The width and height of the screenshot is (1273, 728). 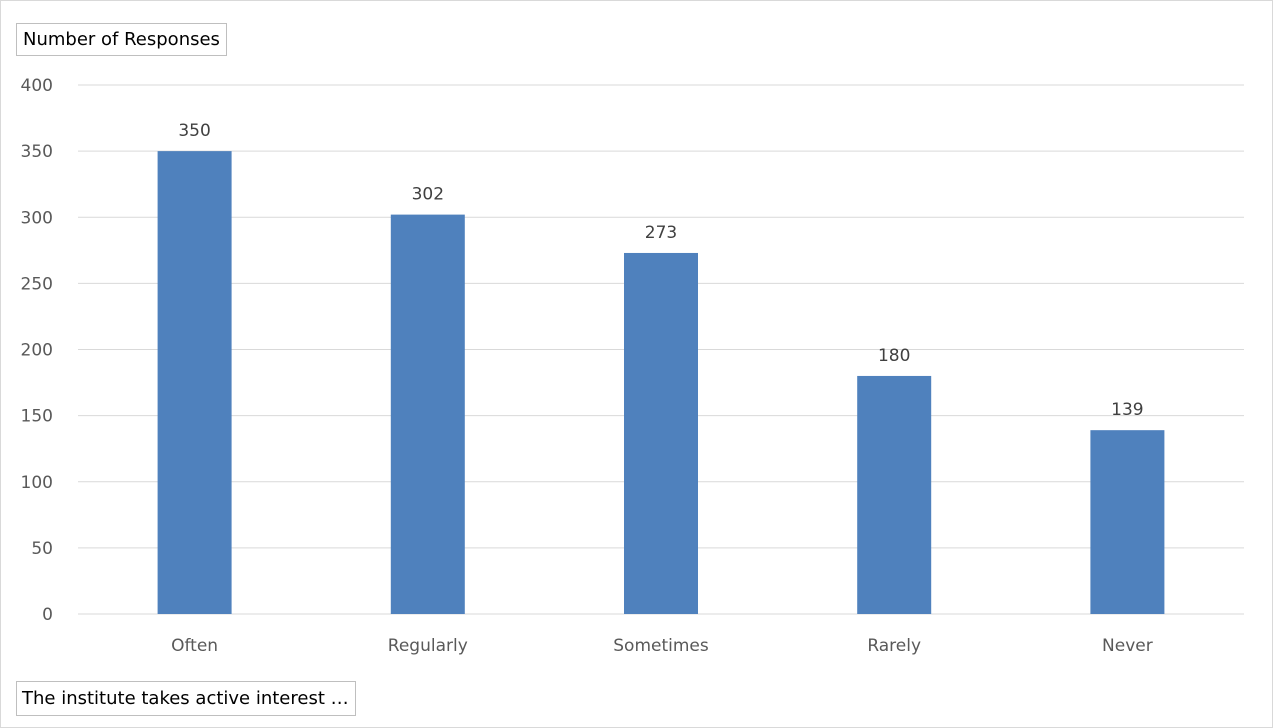 What do you see at coordinates (37, 86) in the screenshot?
I see `y-tick-label: 400` at bounding box center [37, 86].